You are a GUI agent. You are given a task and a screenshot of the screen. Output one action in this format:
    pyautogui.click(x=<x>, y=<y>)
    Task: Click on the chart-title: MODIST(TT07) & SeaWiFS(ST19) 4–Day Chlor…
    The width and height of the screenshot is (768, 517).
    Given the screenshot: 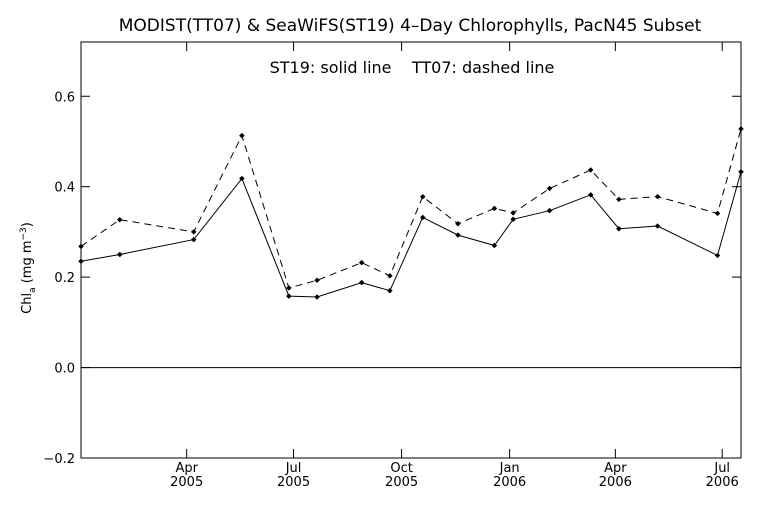 What is the action you would take?
    pyautogui.click(x=410, y=26)
    